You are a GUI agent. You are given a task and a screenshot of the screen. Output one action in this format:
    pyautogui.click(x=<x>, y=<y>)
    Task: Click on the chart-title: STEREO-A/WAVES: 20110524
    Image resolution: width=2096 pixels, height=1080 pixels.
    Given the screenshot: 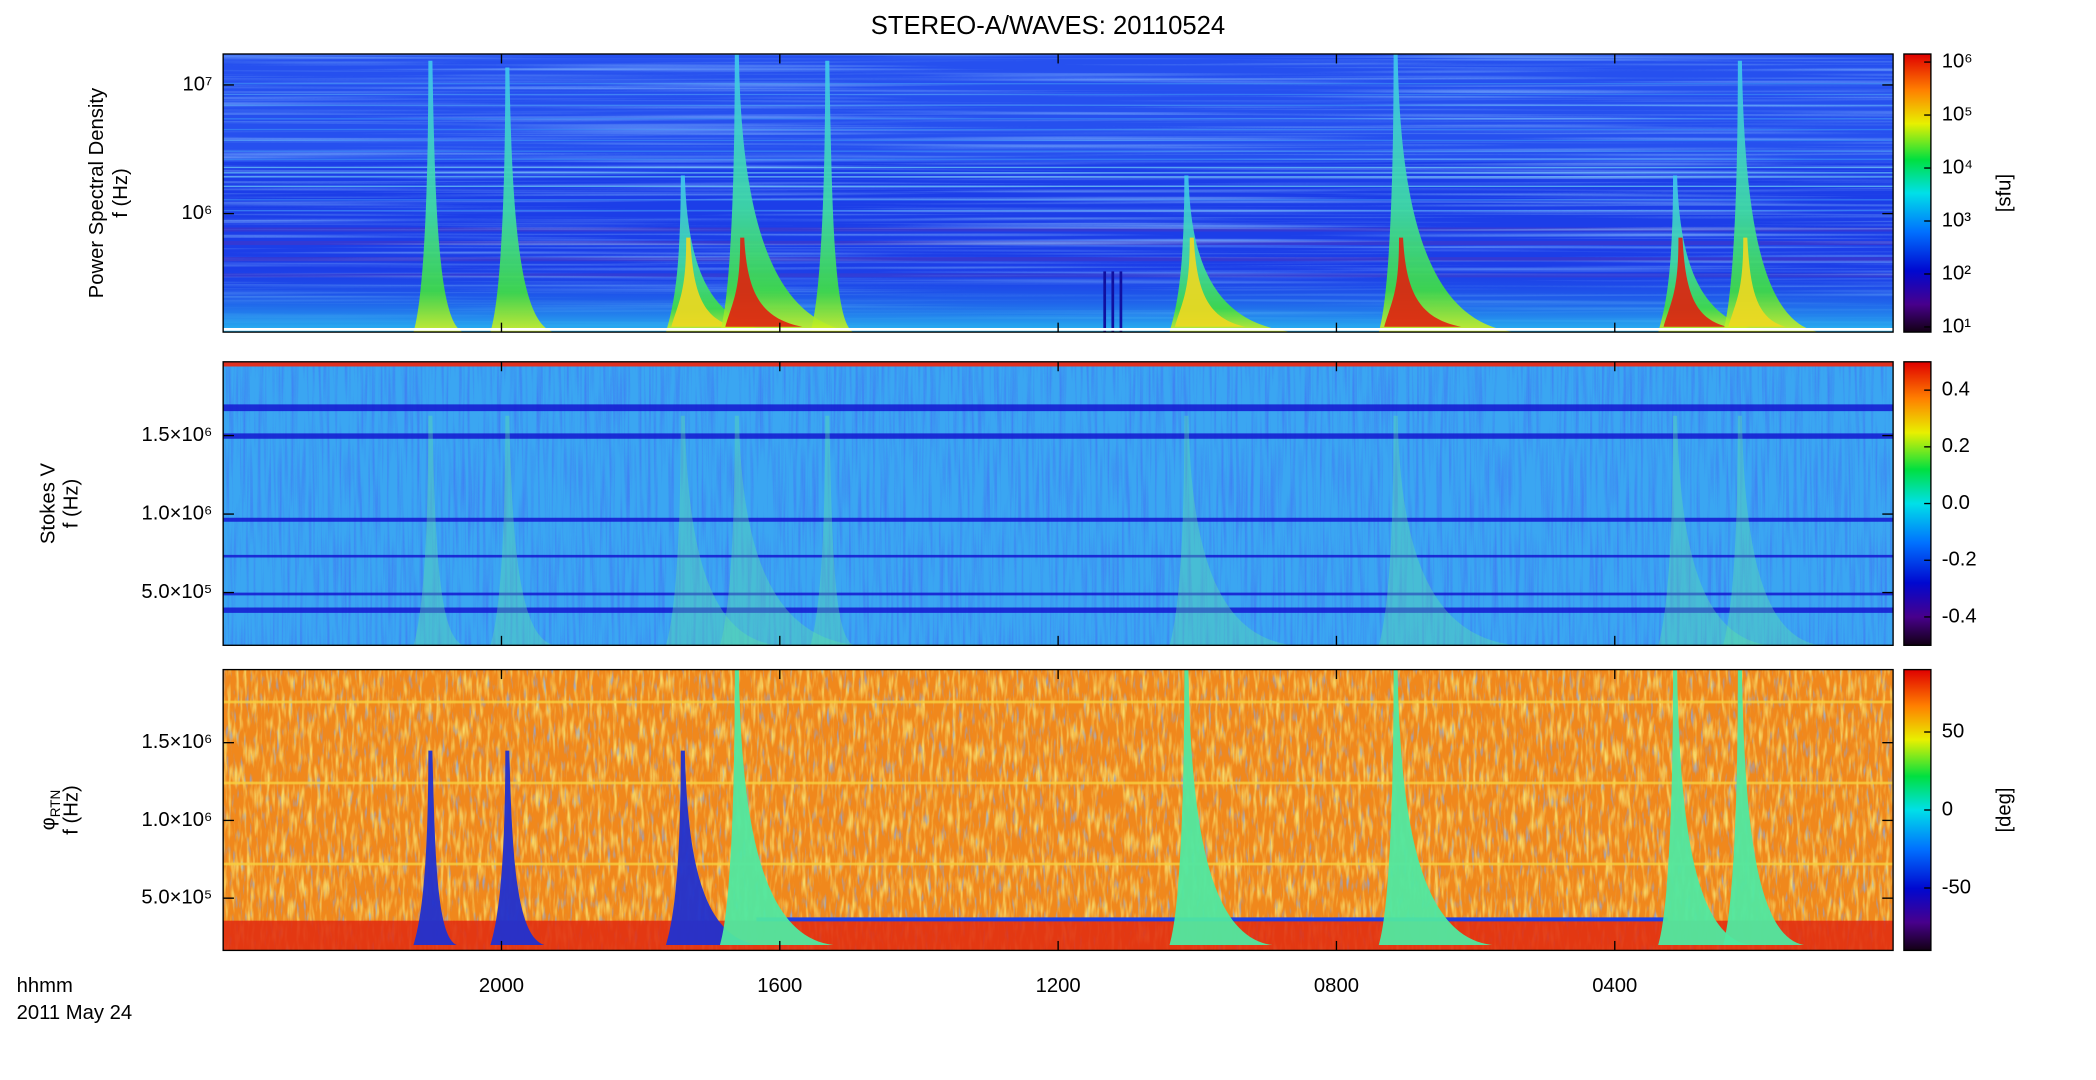 What is the action you would take?
    pyautogui.click(x=1048, y=26)
    